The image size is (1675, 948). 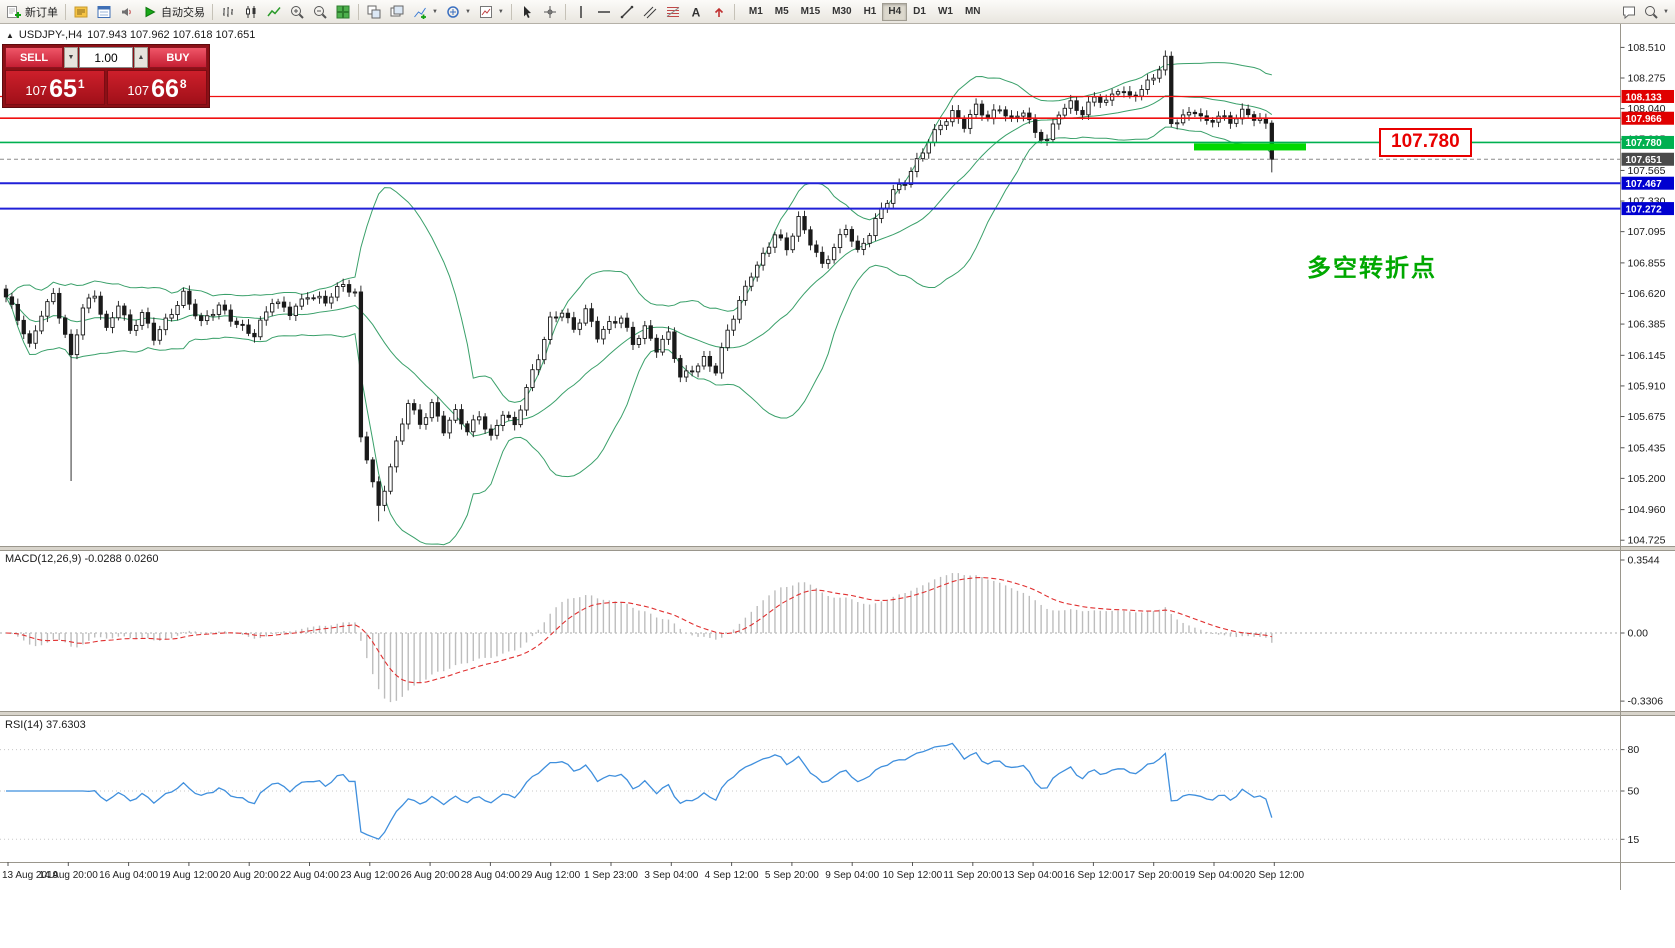 What do you see at coordinates (485, 11) in the screenshot?
I see `template-icon` at bounding box center [485, 11].